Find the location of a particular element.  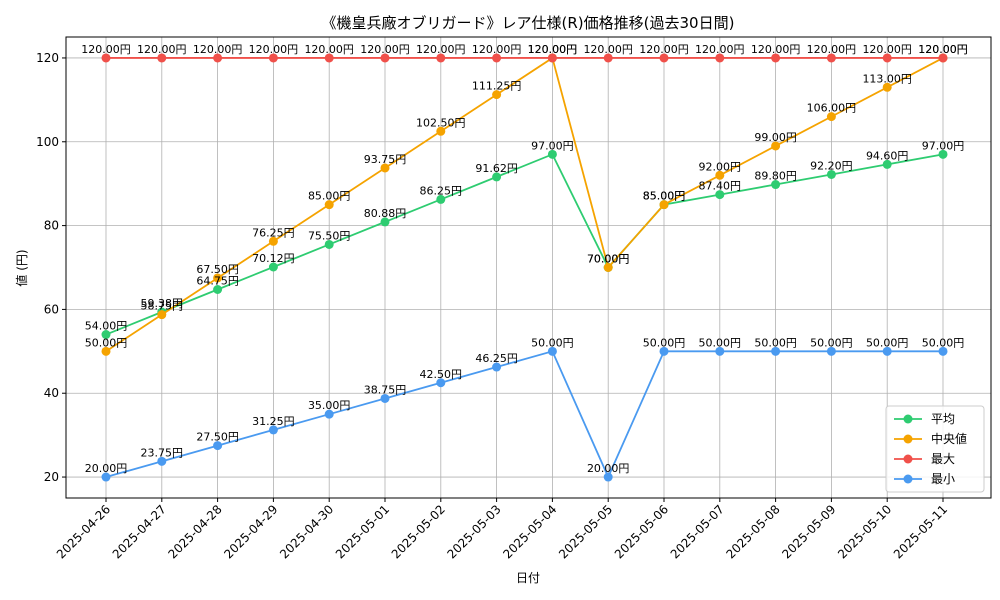

data-label: 35.00円 is located at coordinates (329, 405).